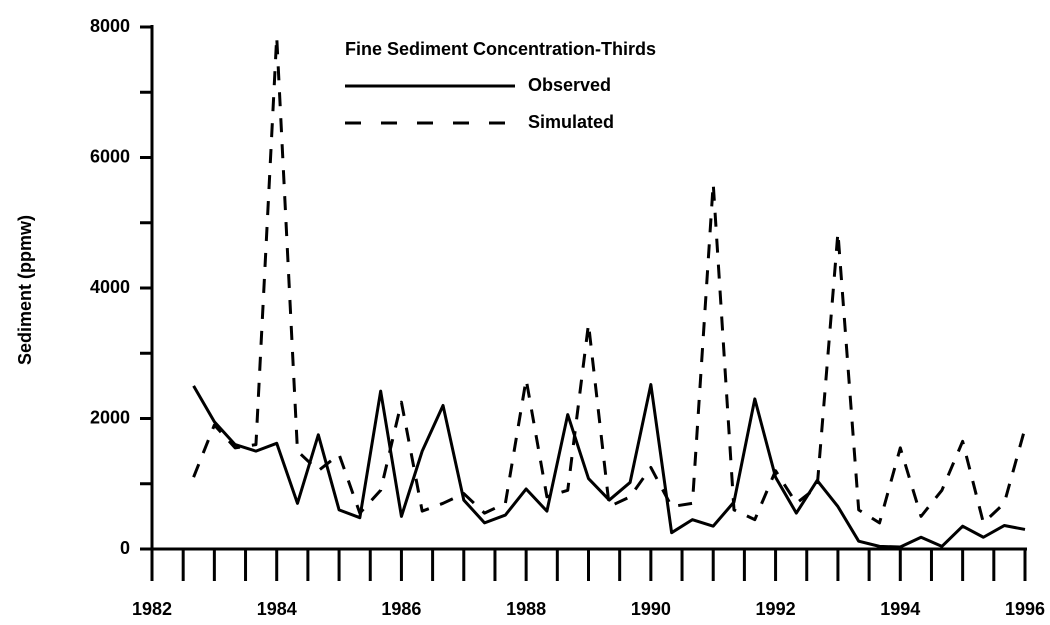  I want to click on x-tick-label: 1992, so click(776, 609).